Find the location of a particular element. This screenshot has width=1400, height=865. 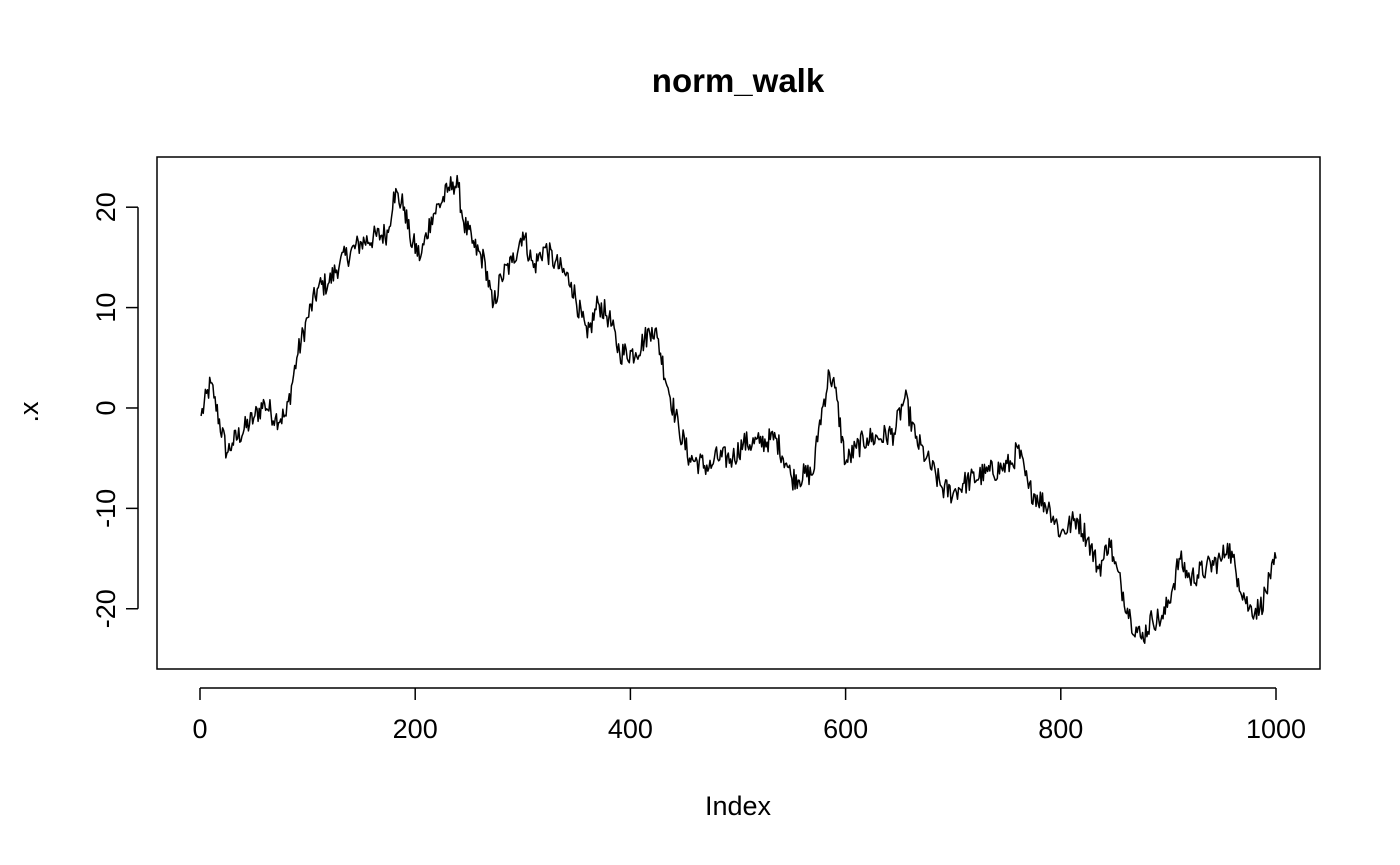

y-axis: -20 -10 0 10 20 is located at coordinates (115, 410).